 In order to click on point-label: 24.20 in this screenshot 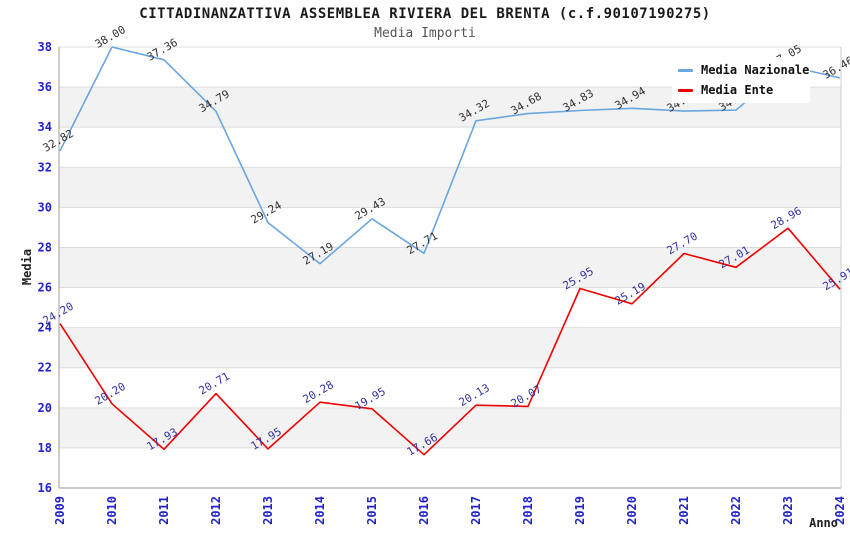, I will do `click(58, 314)`.